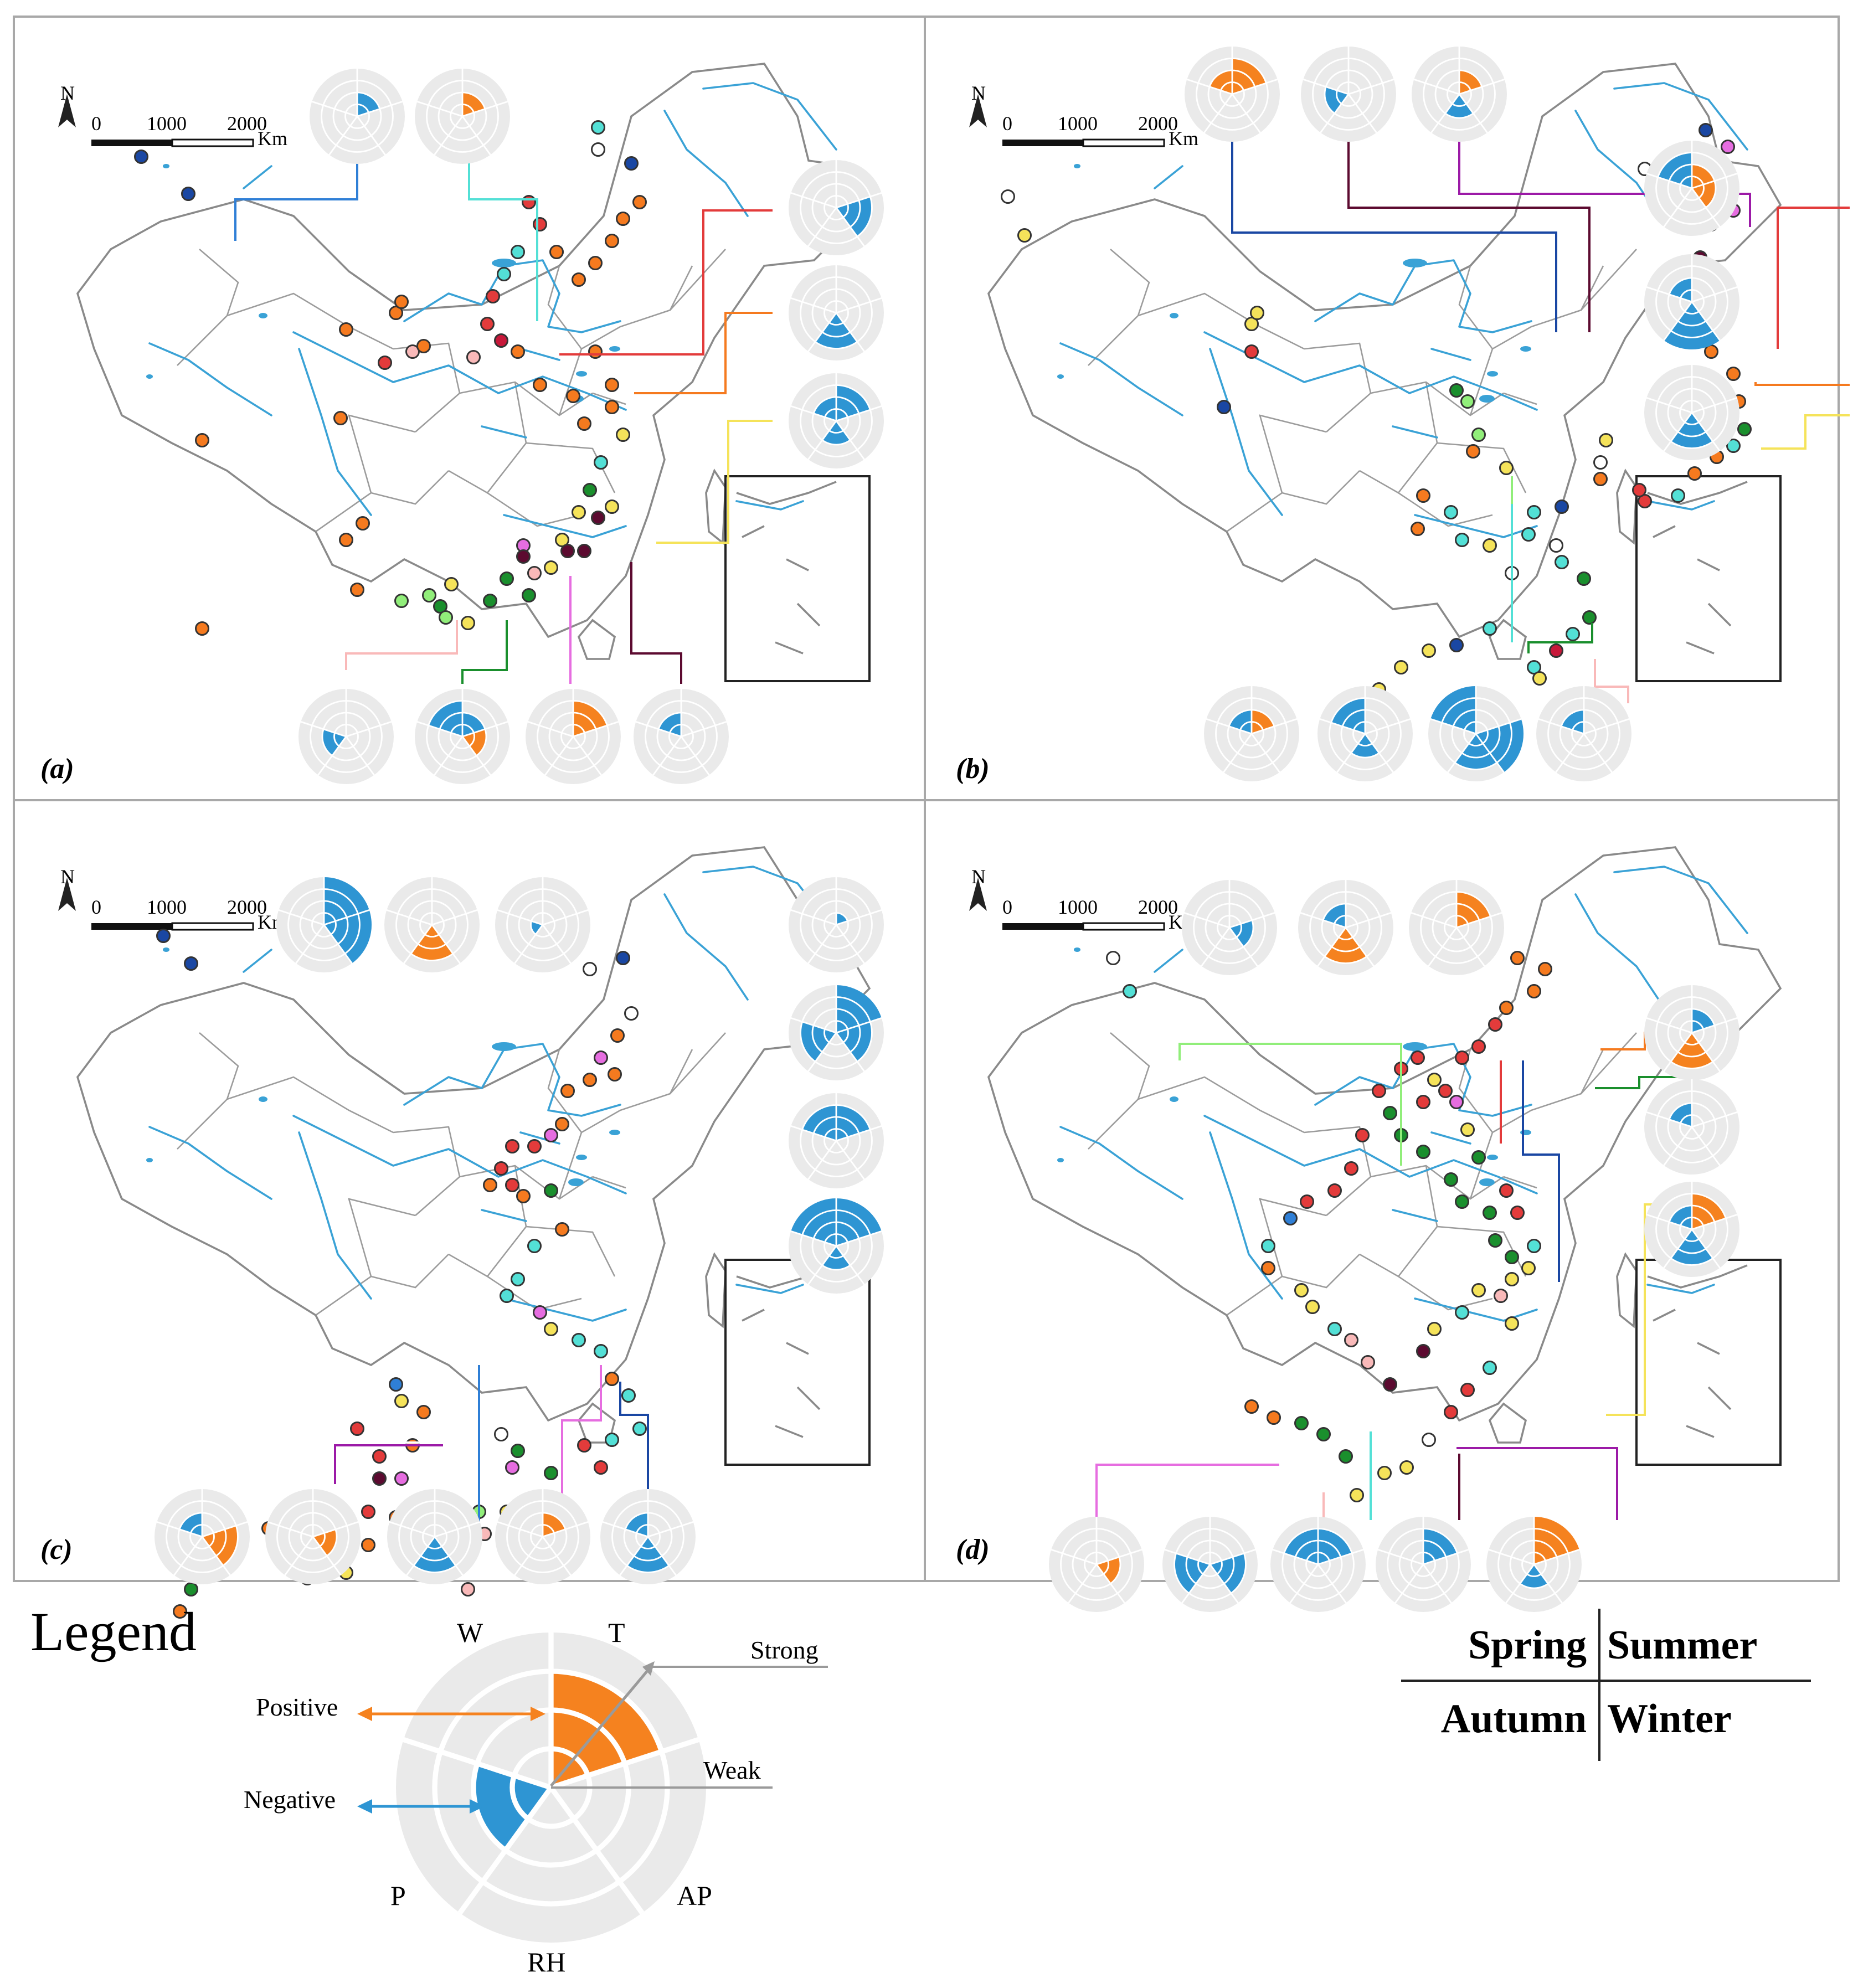 The width and height of the screenshot is (1858, 1988). Describe the element at coordinates (519, 1230) in the screenshot. I see `rose-charts` at that location.